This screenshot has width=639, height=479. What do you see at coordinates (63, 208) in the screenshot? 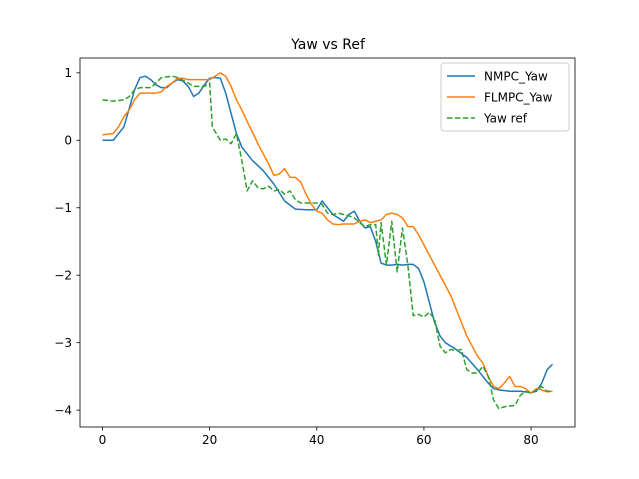
I see `y-tick-label: −1` at bounding box center [63, 208].